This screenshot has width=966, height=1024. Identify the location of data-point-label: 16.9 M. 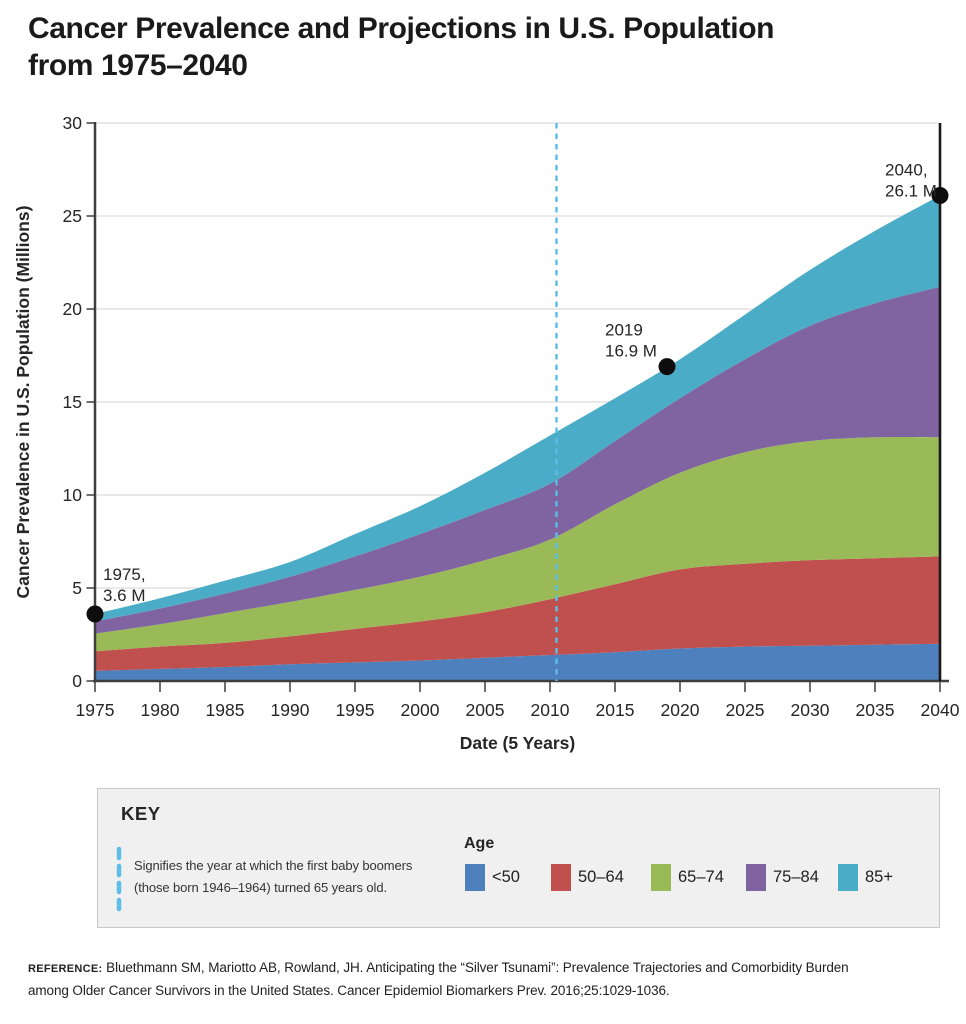
(631, 351).